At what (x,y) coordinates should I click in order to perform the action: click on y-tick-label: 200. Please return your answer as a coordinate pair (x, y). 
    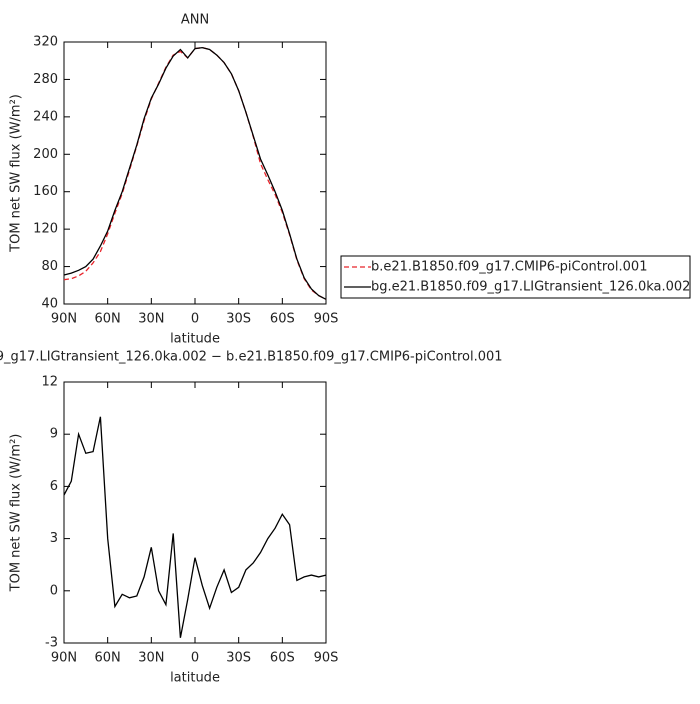
    Looking at the image, I should click on (45, 154).